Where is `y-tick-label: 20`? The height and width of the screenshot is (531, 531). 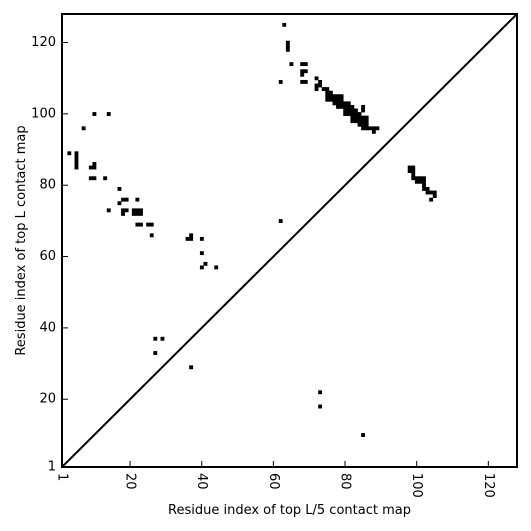 y-tick-label: 20 is located at coordinates (47, 399).